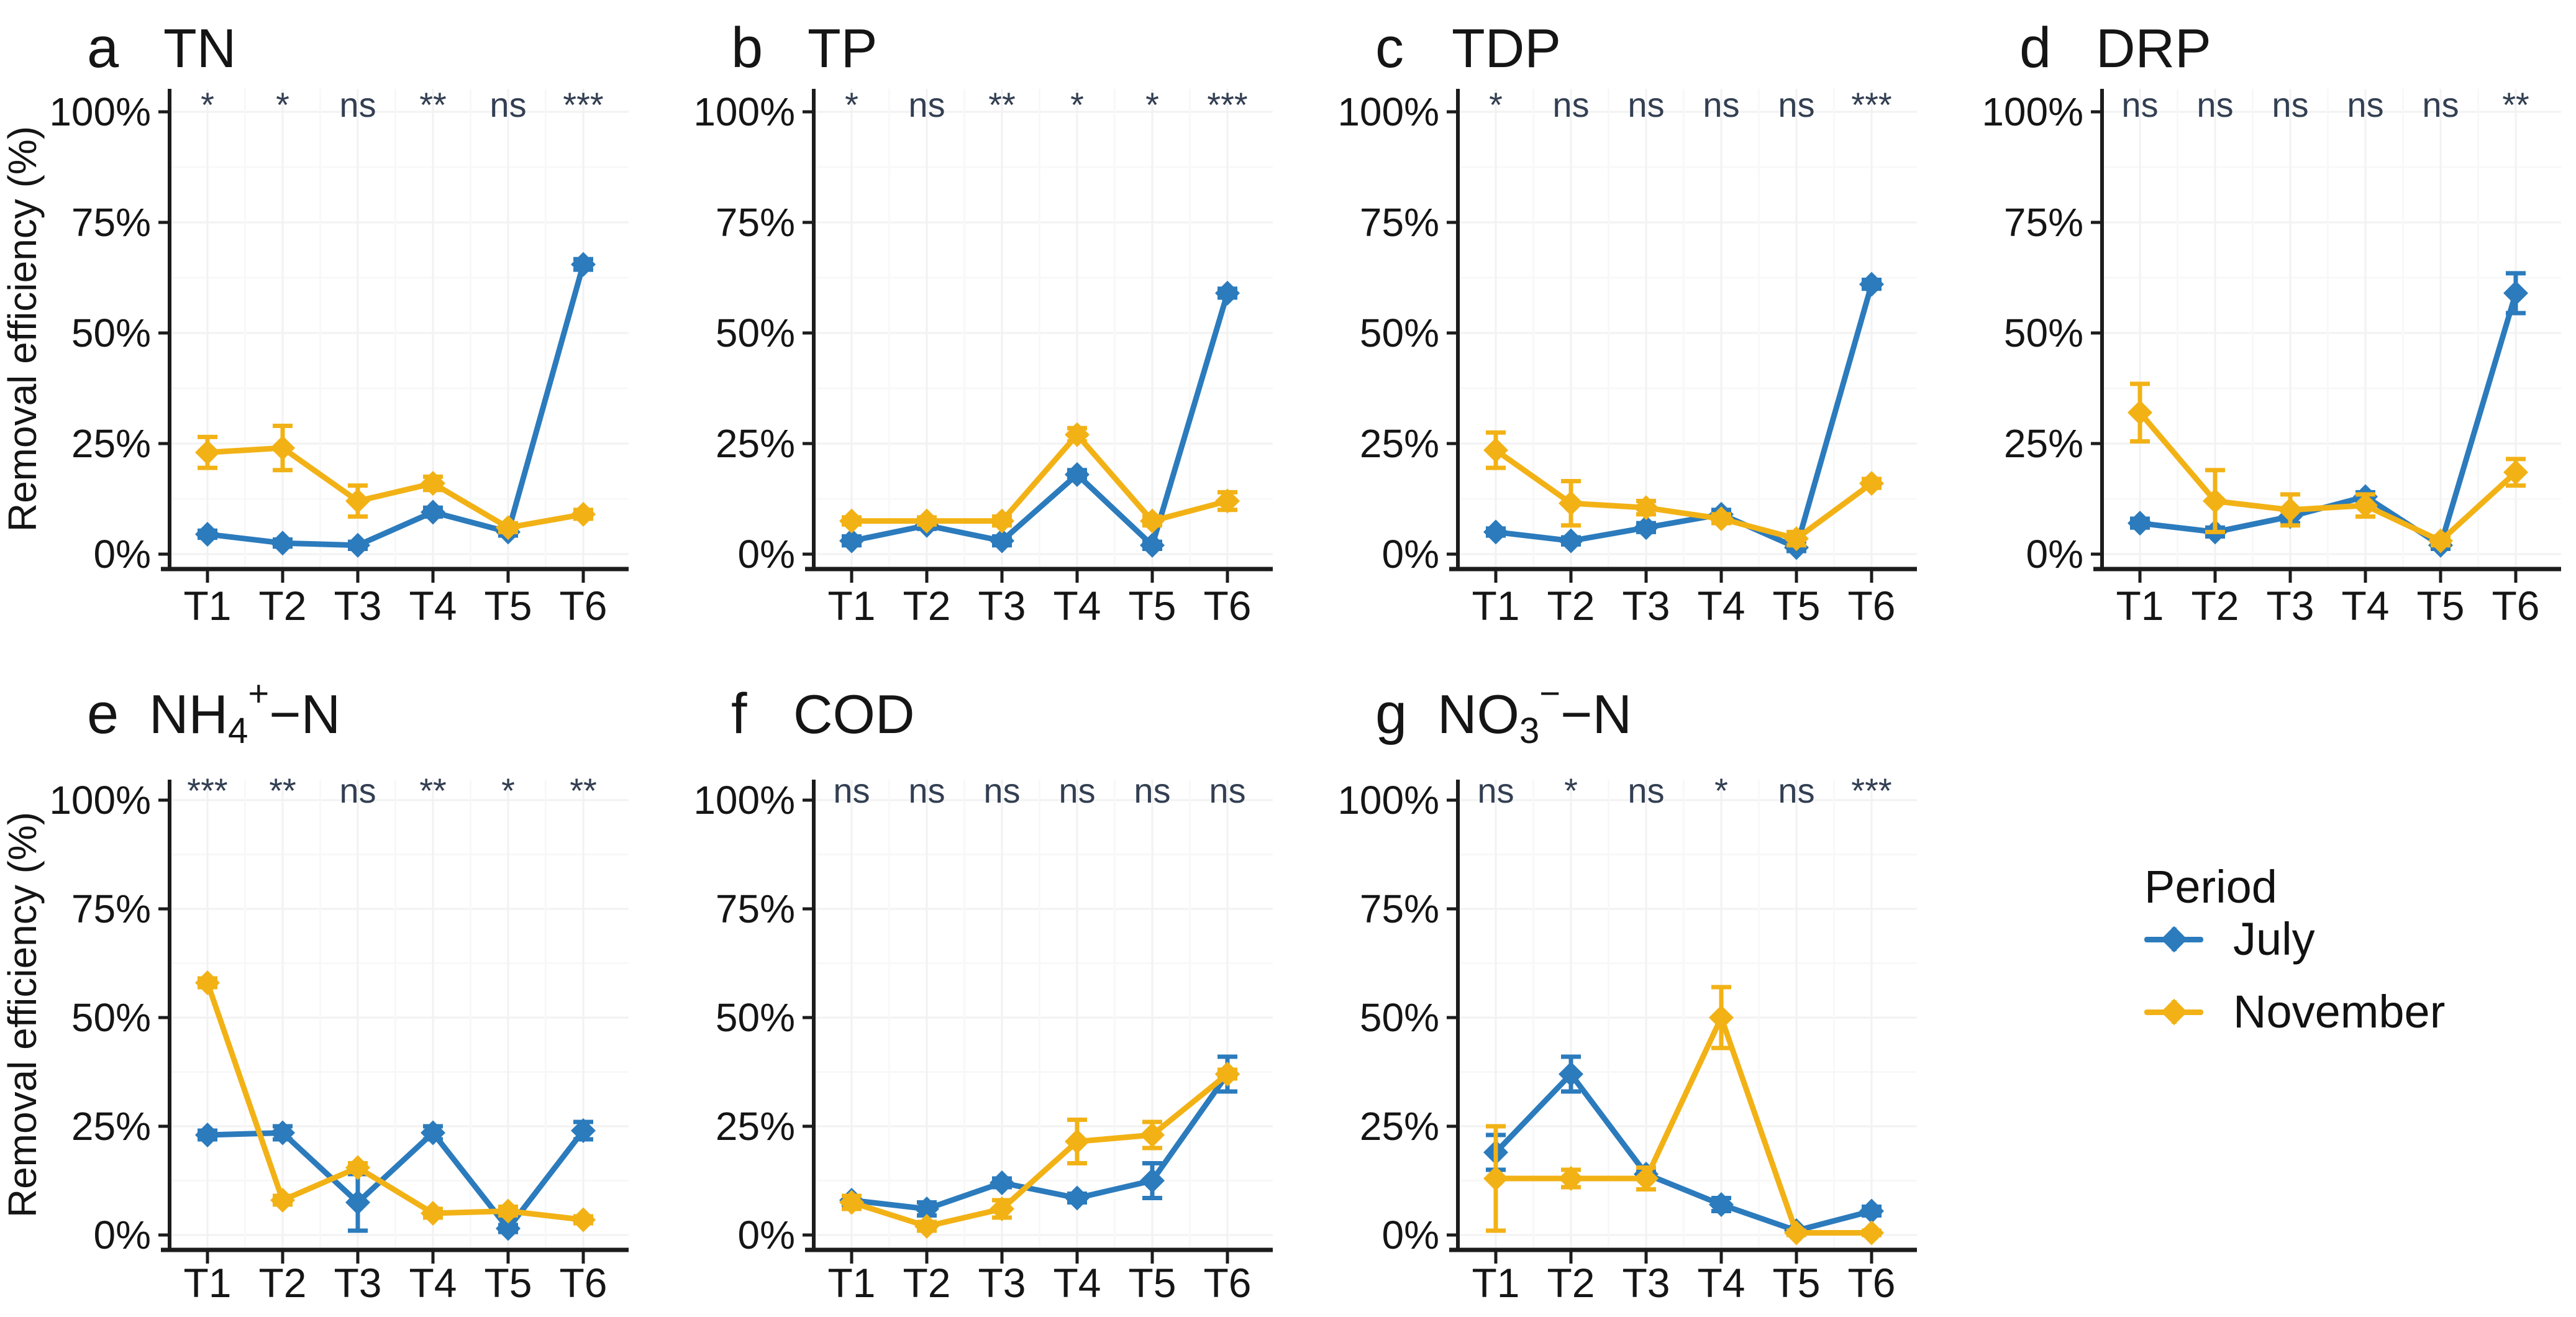 The height and width of the screenshot is (1317, 2576). What do you see at coordinates (282, 791) in the screenshot?
I see `sig-label-T2: **` at bounding box center [282, 791].